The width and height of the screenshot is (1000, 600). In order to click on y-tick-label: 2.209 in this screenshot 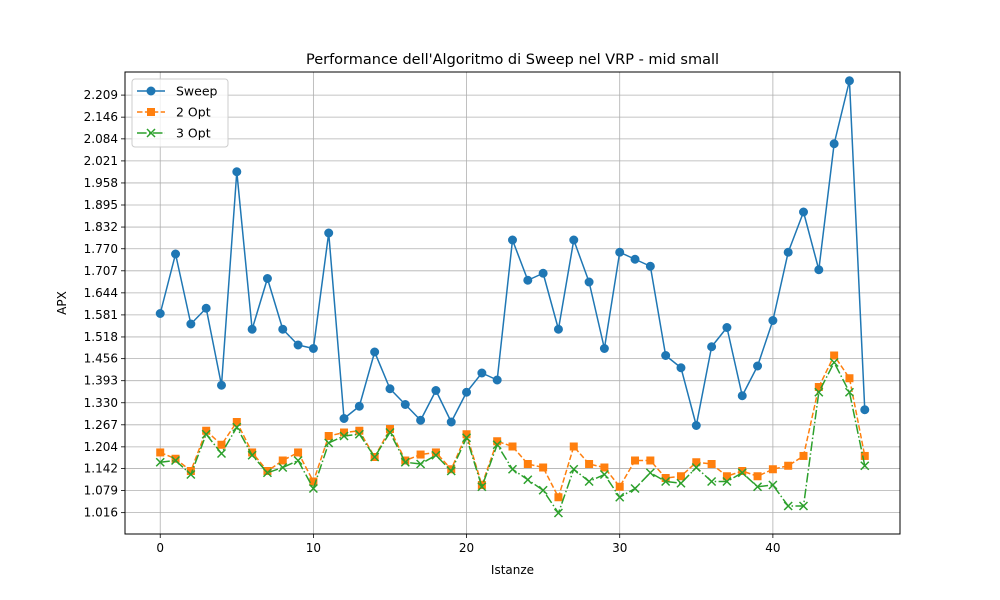, I will do `click(101, 95)`.